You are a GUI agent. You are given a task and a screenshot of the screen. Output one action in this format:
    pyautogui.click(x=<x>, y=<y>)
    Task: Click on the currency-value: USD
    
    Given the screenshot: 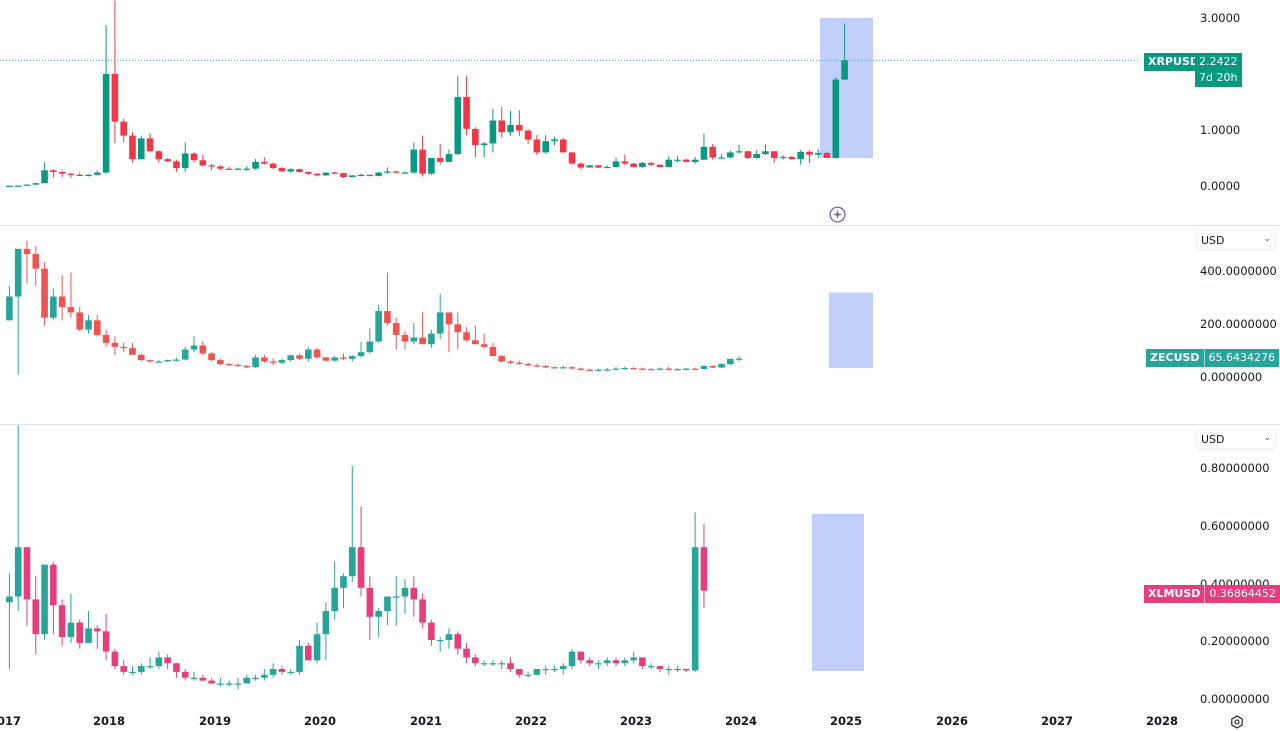 What is the action you would take?
    pyautogui.click(x=1213, y=439)
    